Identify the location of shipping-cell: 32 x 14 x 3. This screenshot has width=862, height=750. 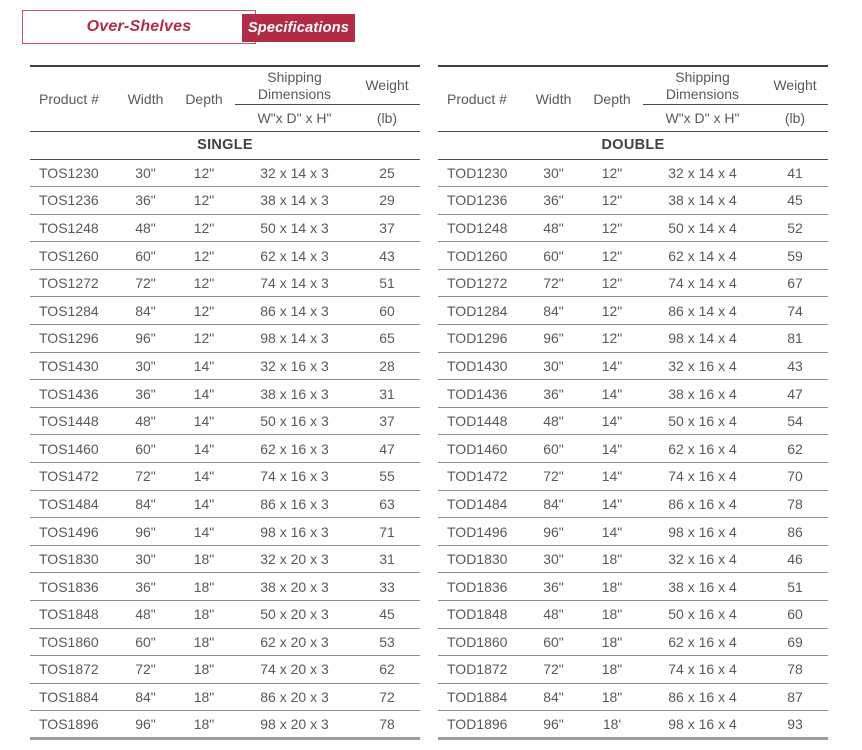
(294, 173).